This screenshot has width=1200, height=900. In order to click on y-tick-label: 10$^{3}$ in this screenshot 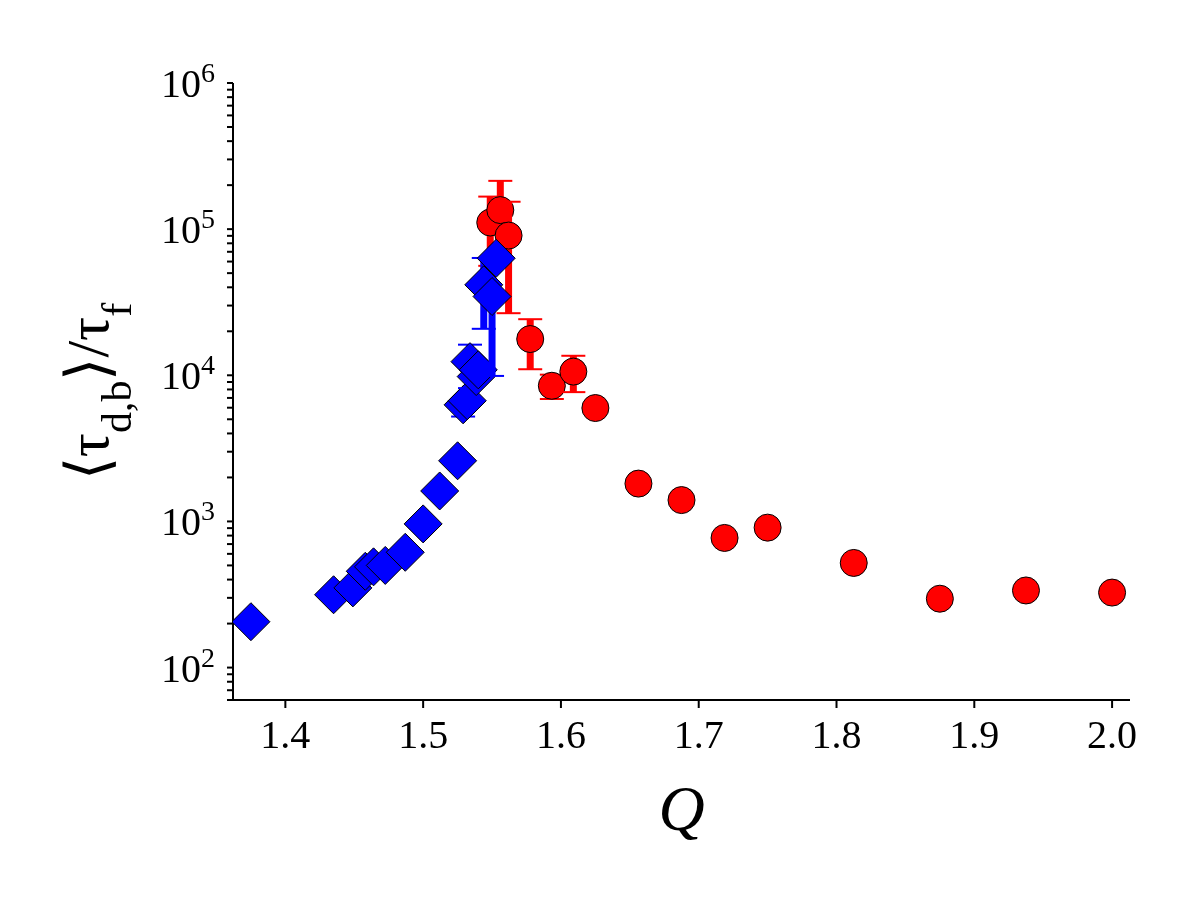, I will do `click(188, 519)`.